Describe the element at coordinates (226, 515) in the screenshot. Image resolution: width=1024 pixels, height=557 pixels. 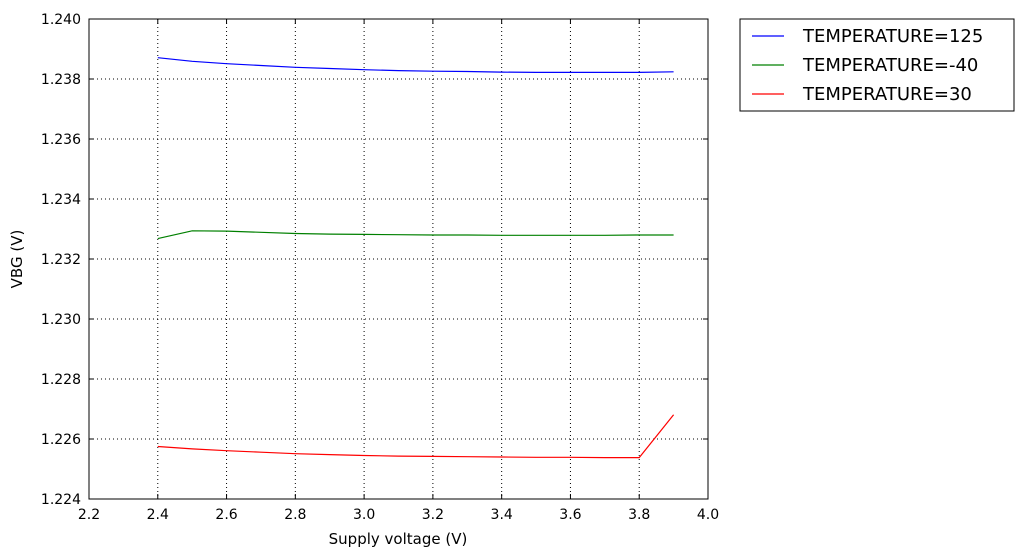
I see `x-tick-label: 2.6` at that location.